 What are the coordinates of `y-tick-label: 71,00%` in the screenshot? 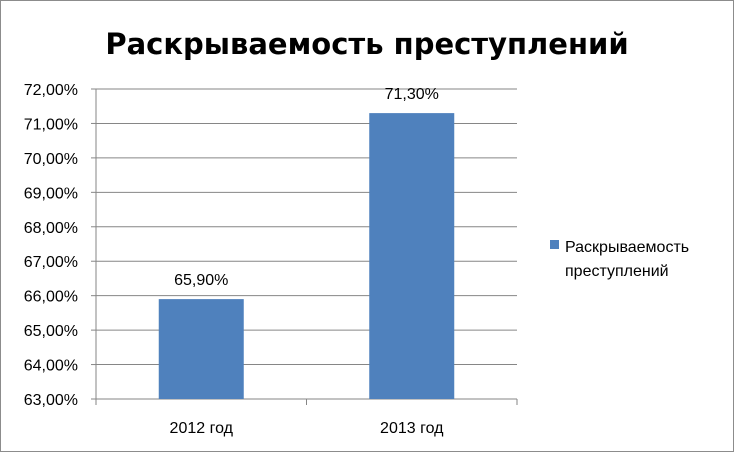 It's located at (51, 124).